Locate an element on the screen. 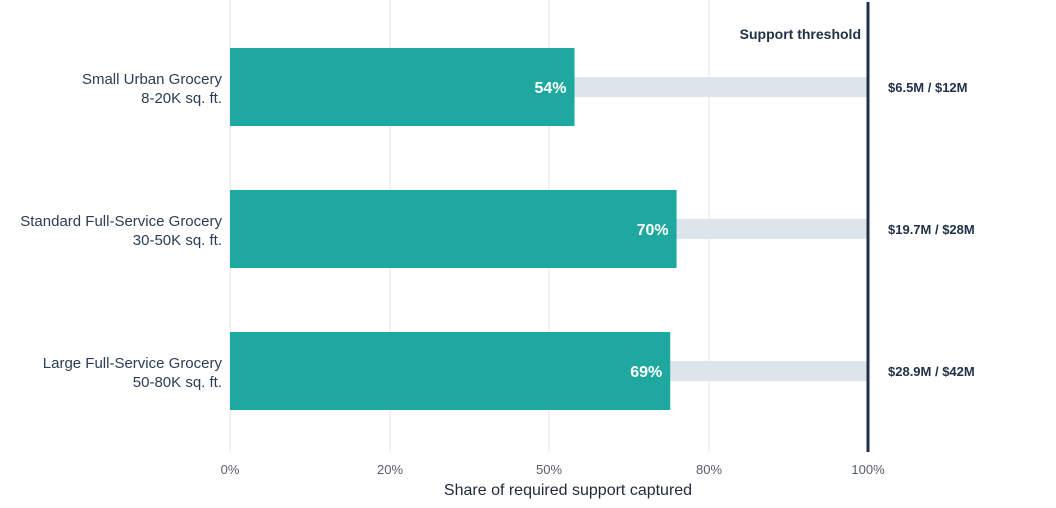 This screenshot has width=1056, height=508. category-label: Small Urban Grocery is located at coordinates (152, 79).